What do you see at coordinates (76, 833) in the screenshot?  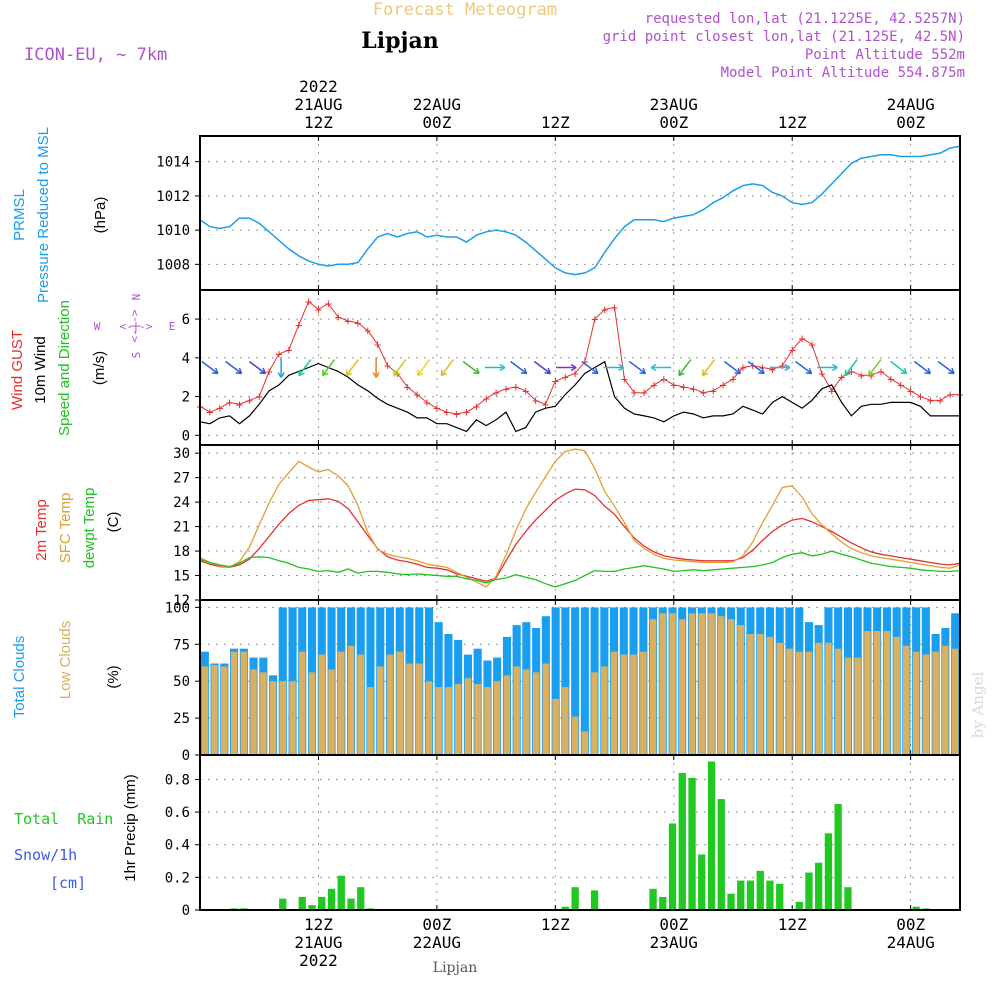 I see `precip-panel-labels: Total Rain Snow/1h [cm] 1hr Precip (mm)` at bounding box center [76, 833].